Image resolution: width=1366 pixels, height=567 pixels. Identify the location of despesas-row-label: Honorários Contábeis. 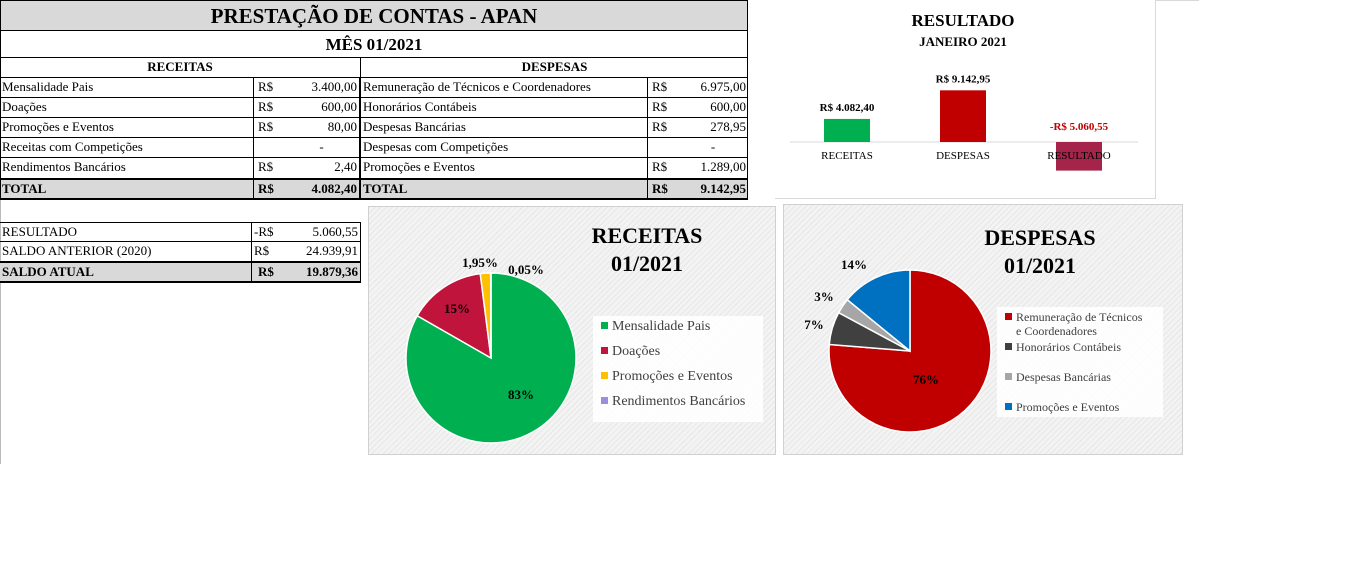
(504, 107).